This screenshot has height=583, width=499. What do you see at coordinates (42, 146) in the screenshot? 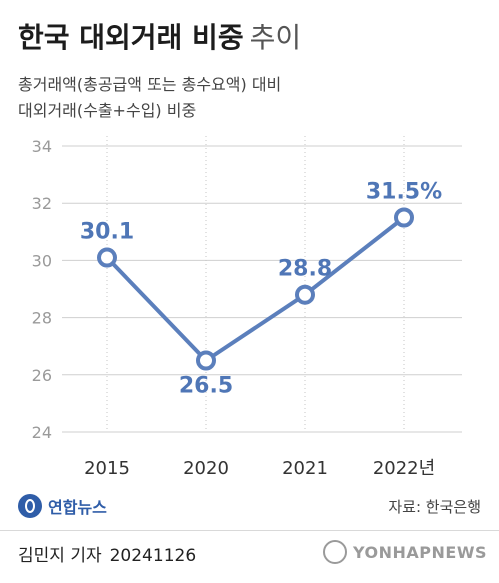
I see `y-tick-label: 34` at bounding box center [42, 146].